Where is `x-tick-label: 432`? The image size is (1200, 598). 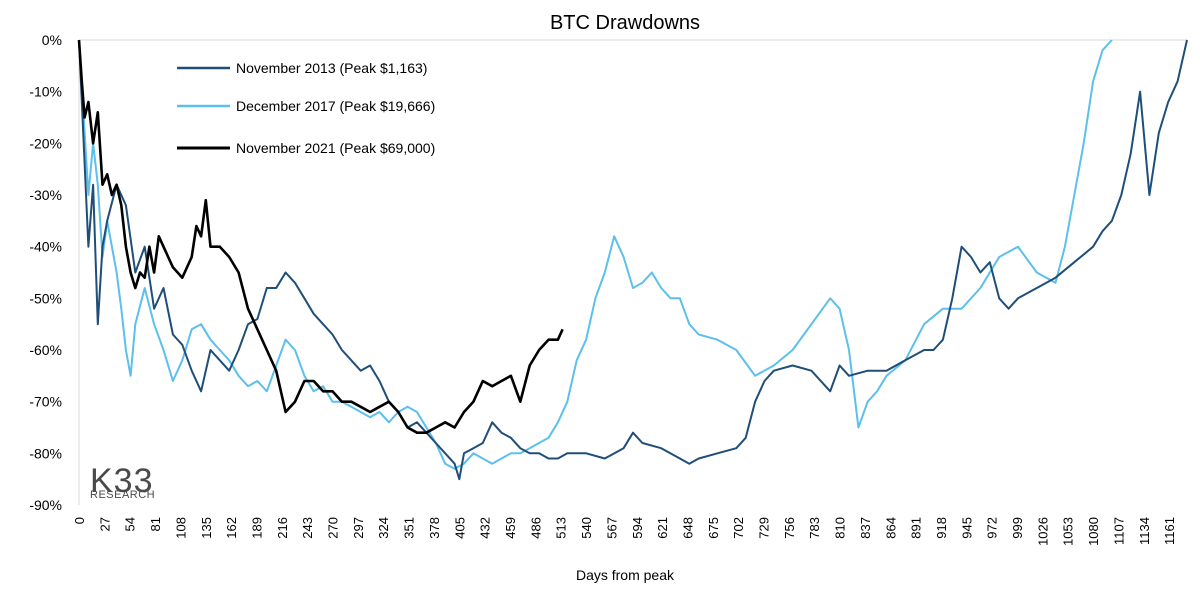
x-tick-label: 432 is located at coordinates (485, 528).